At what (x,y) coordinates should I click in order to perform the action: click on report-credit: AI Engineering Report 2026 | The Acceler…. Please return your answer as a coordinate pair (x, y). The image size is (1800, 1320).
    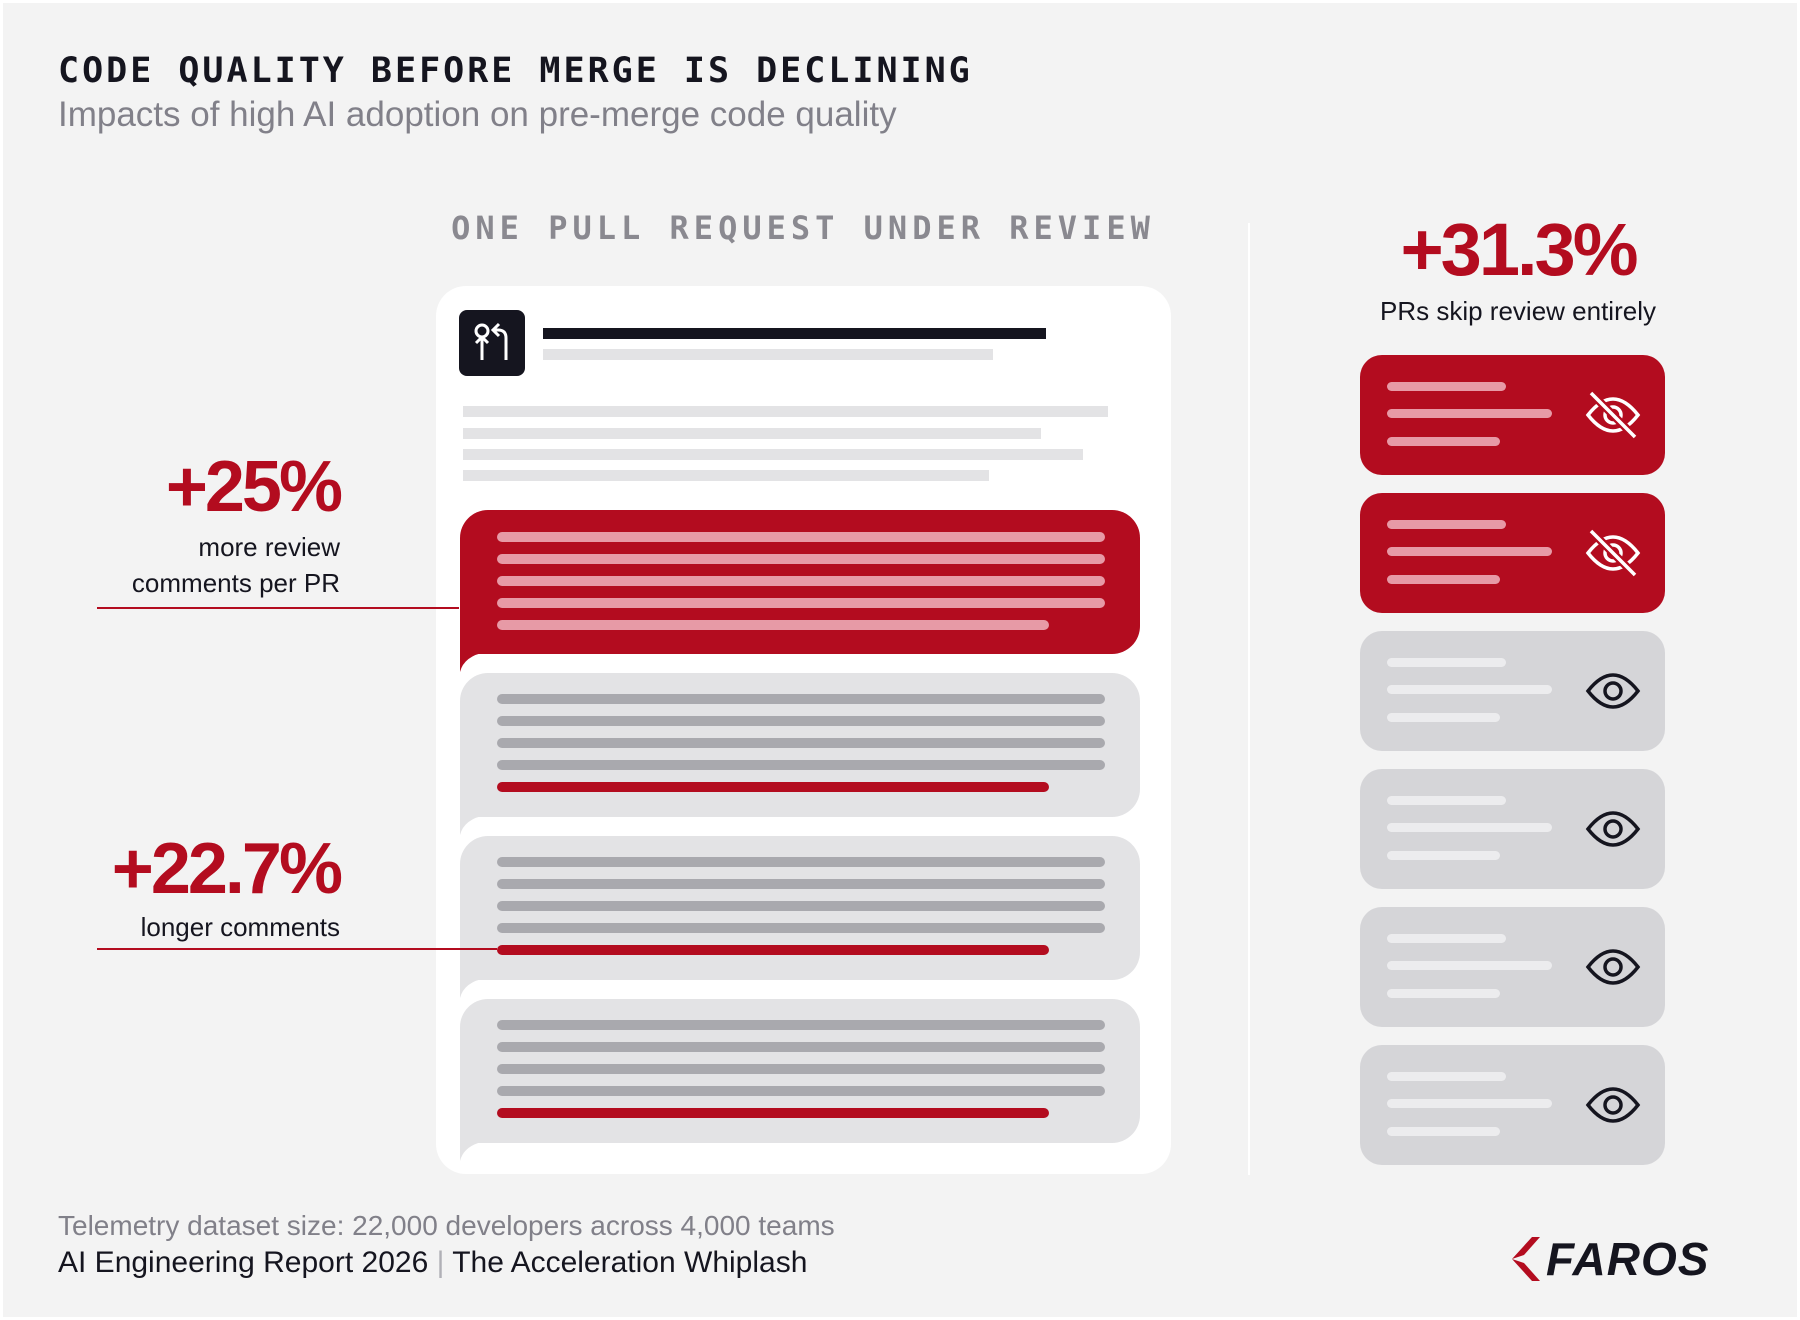
    Looking at the image, I should click on (432, 1263).